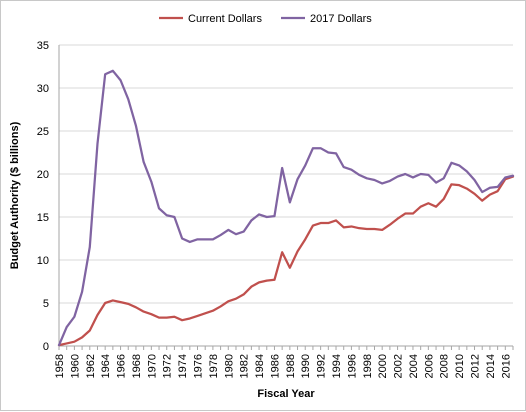 This screenshot has height=412, width=526. What do you see at coordinates (399, 366) in the screenshot?
I see `x-tick-label: 2002` at bounding box center [399, 366].